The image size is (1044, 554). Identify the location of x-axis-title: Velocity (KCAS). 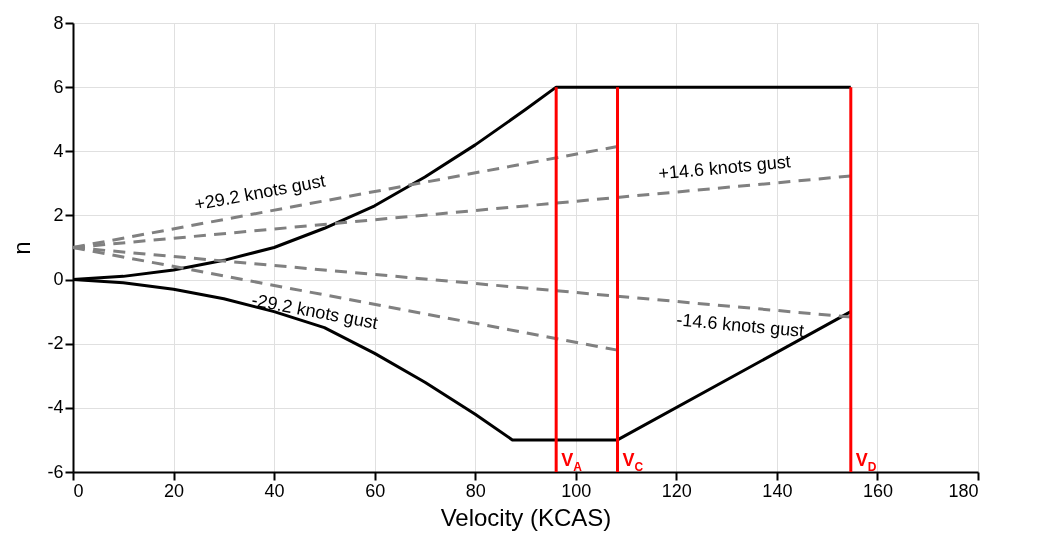
(526, 517).